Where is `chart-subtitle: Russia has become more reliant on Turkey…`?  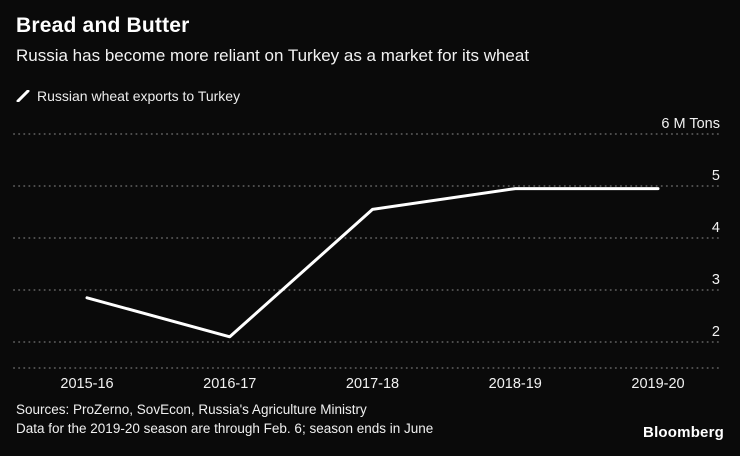
chart-subtitle: Russia has become more reliant on Turkey… is located at coordinates (273, 55).